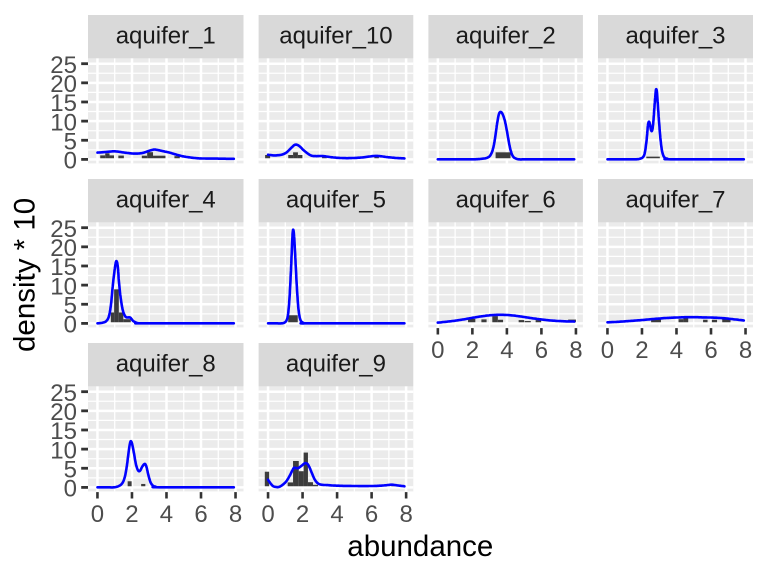 The width and height of the screenshot is (768, 581). Describe the element at coordinates (335, 36) in the screenshot. I see `svg-text: aquifer_10` at that location.